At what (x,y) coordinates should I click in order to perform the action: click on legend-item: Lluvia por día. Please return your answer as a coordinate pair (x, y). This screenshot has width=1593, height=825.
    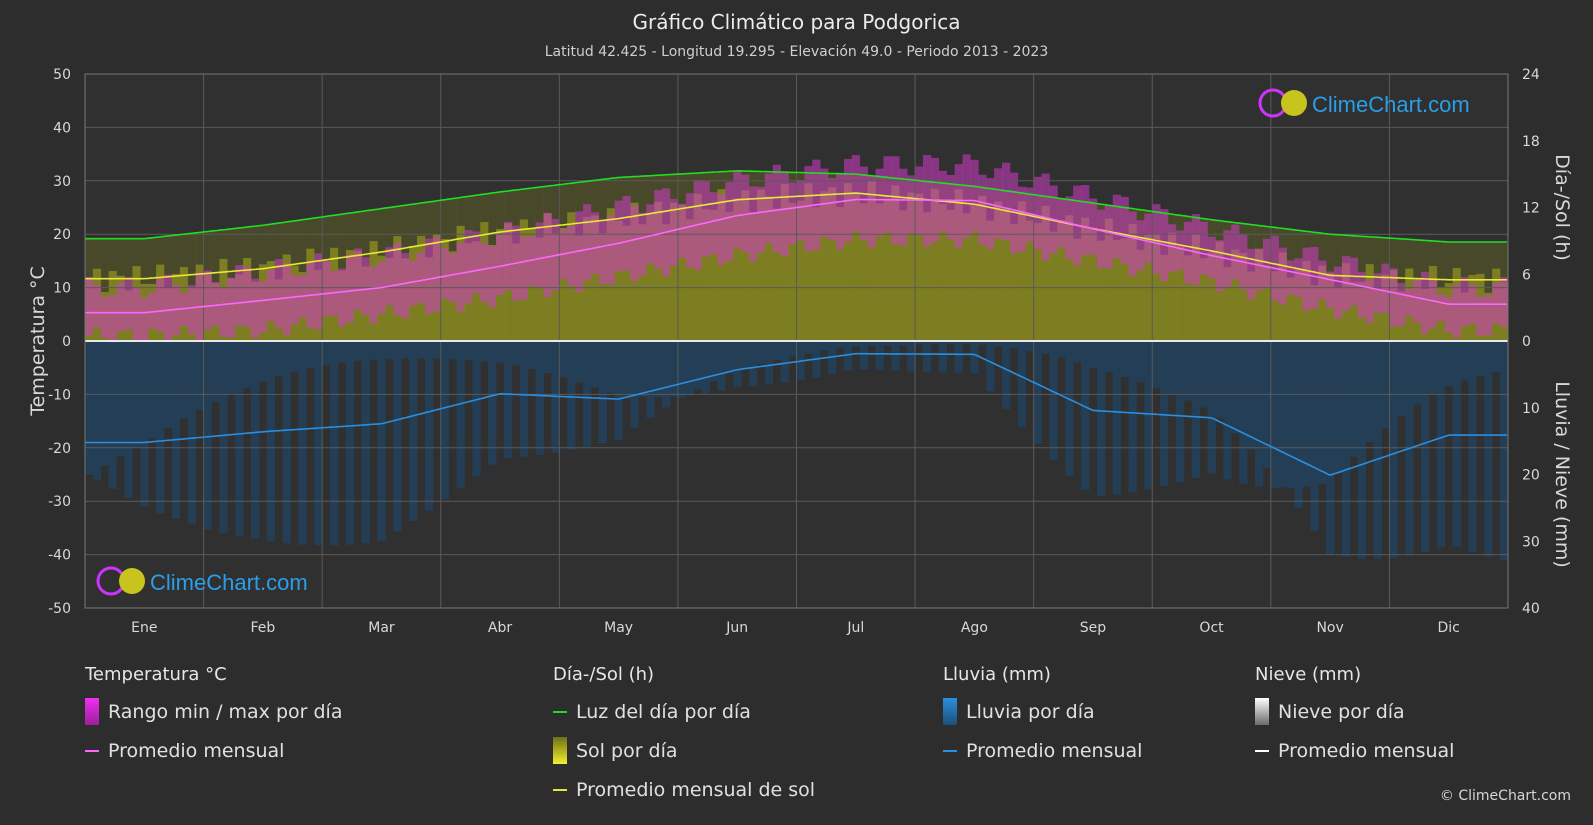
    Looking at the image, I should click on (1042, 711).